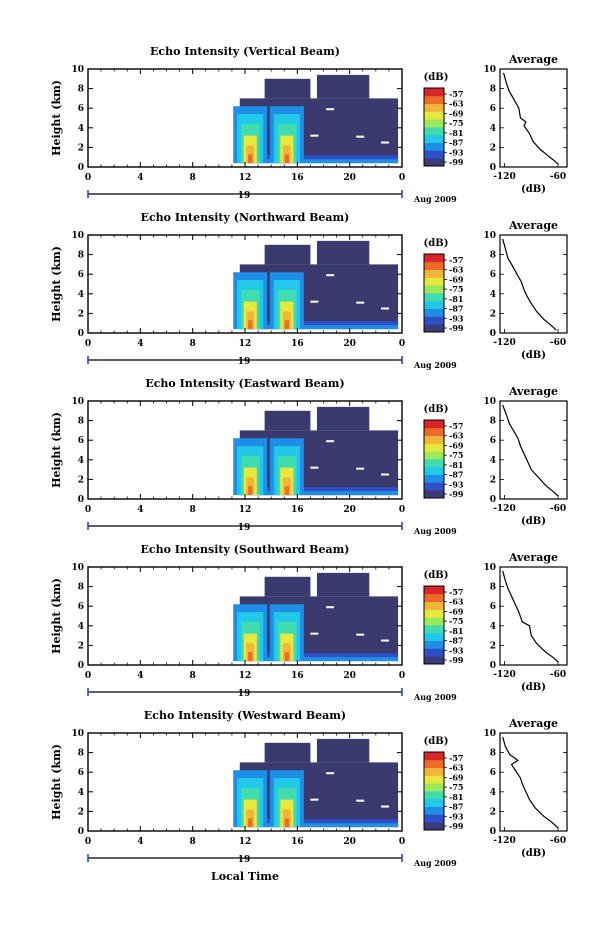 The width and height of the screenshot is (616, 929). What do you see at coordinates (245, 178) in the screenshot?
I see `x-tick-label: 12` at bounding box center [245, 178].